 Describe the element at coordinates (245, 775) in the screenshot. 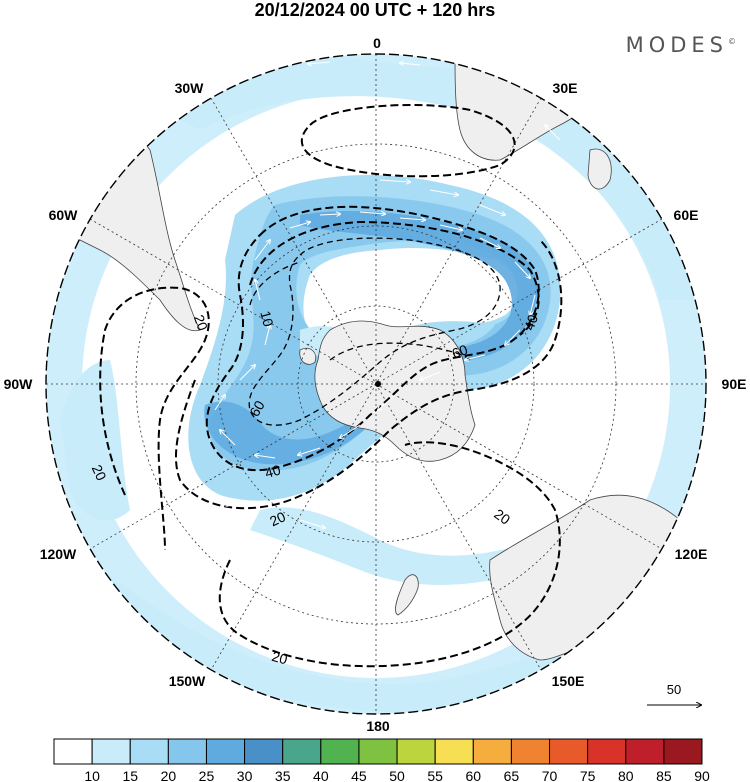

I see `colorbar-label: 30` at that location.